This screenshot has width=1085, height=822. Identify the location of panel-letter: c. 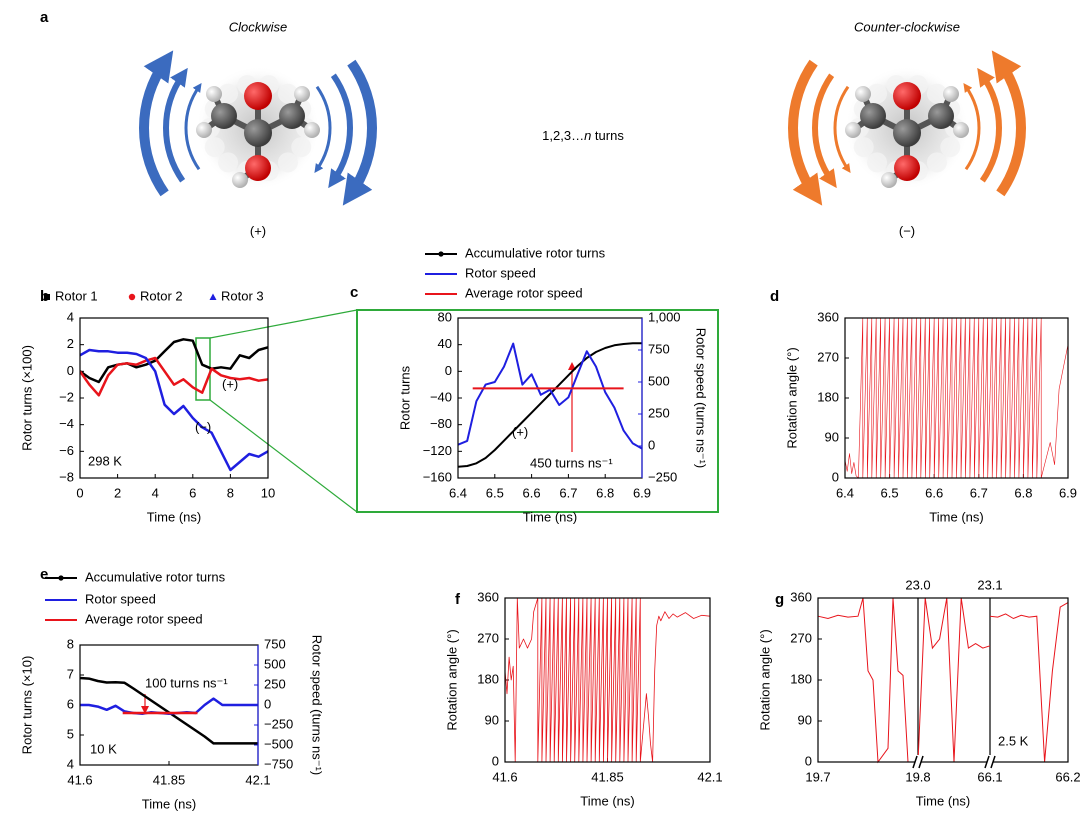
(354, 292).